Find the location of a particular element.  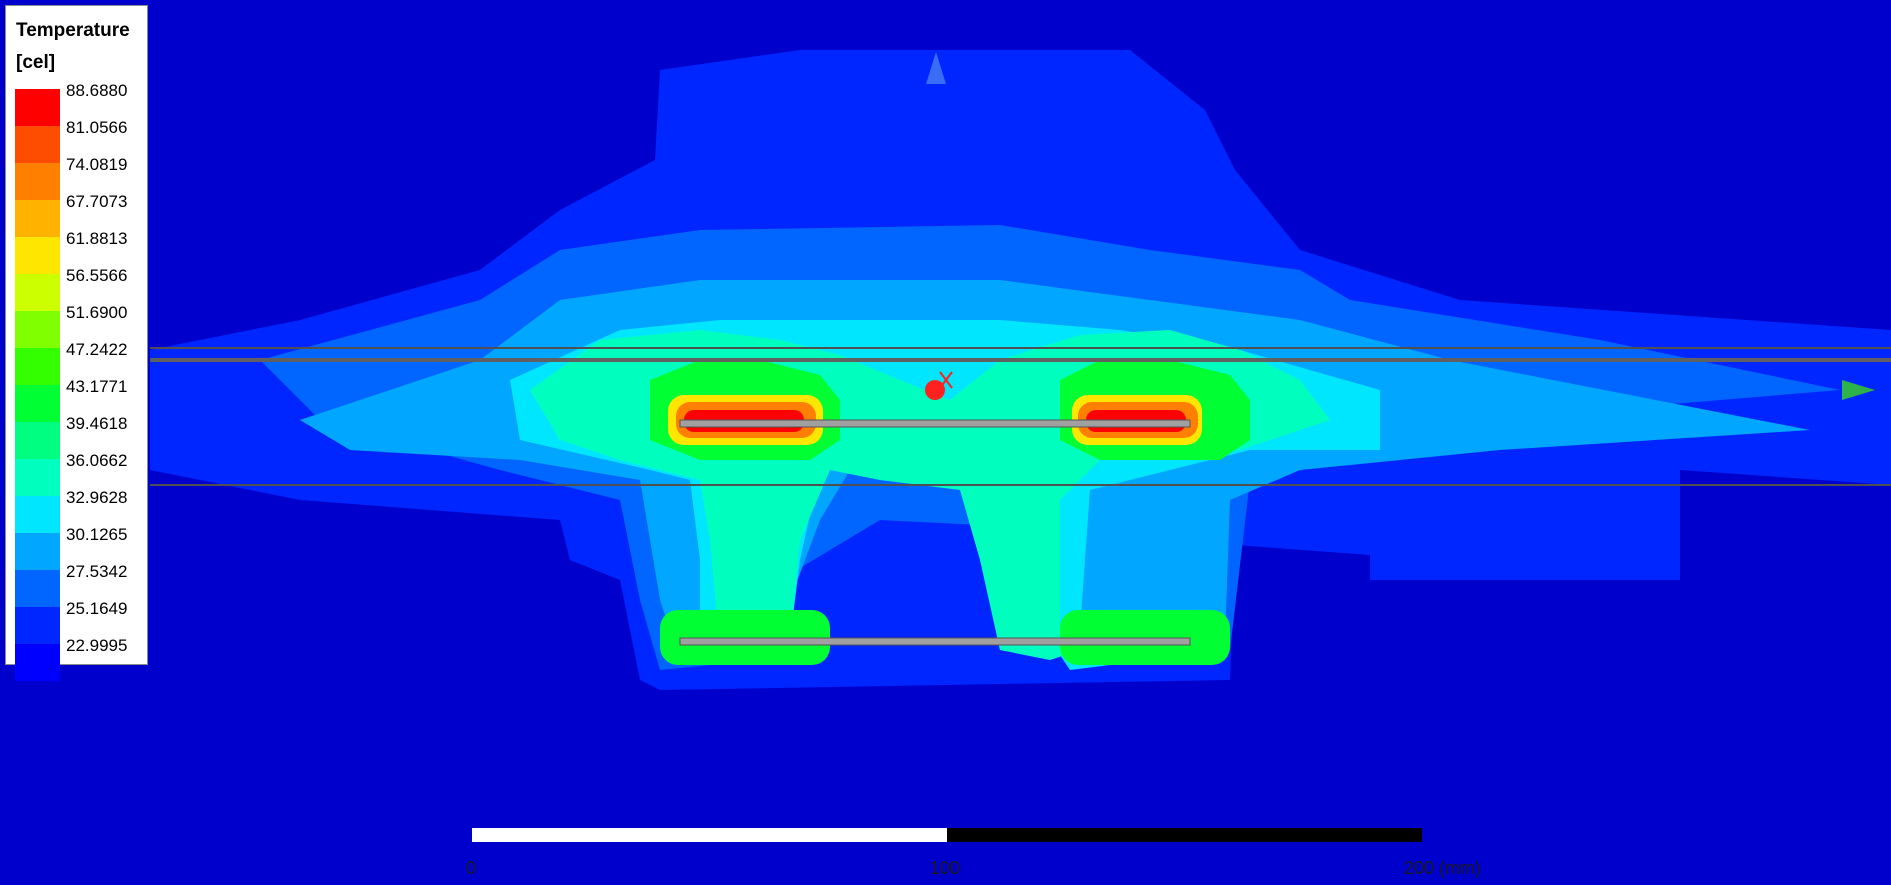

scale-label-0: 0 is located at coordinates (471, 868).